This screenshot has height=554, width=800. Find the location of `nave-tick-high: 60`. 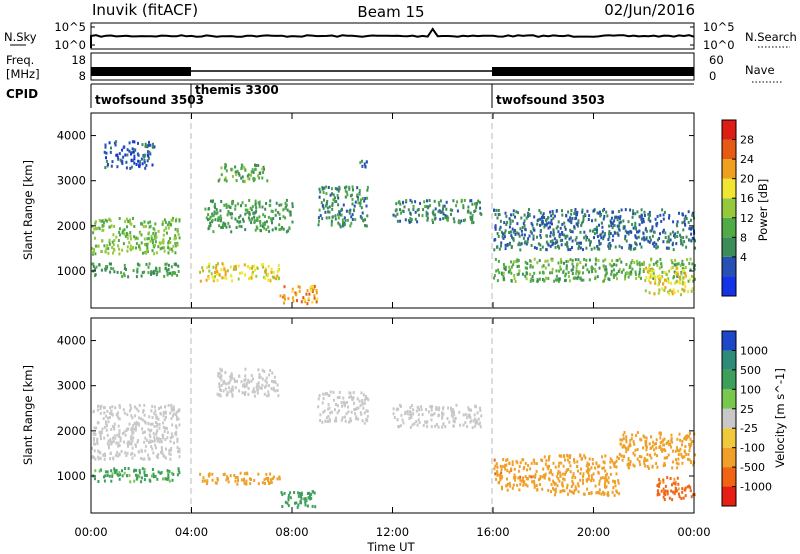

nave-tick-high: 60 is located at coordinates (716, 60).